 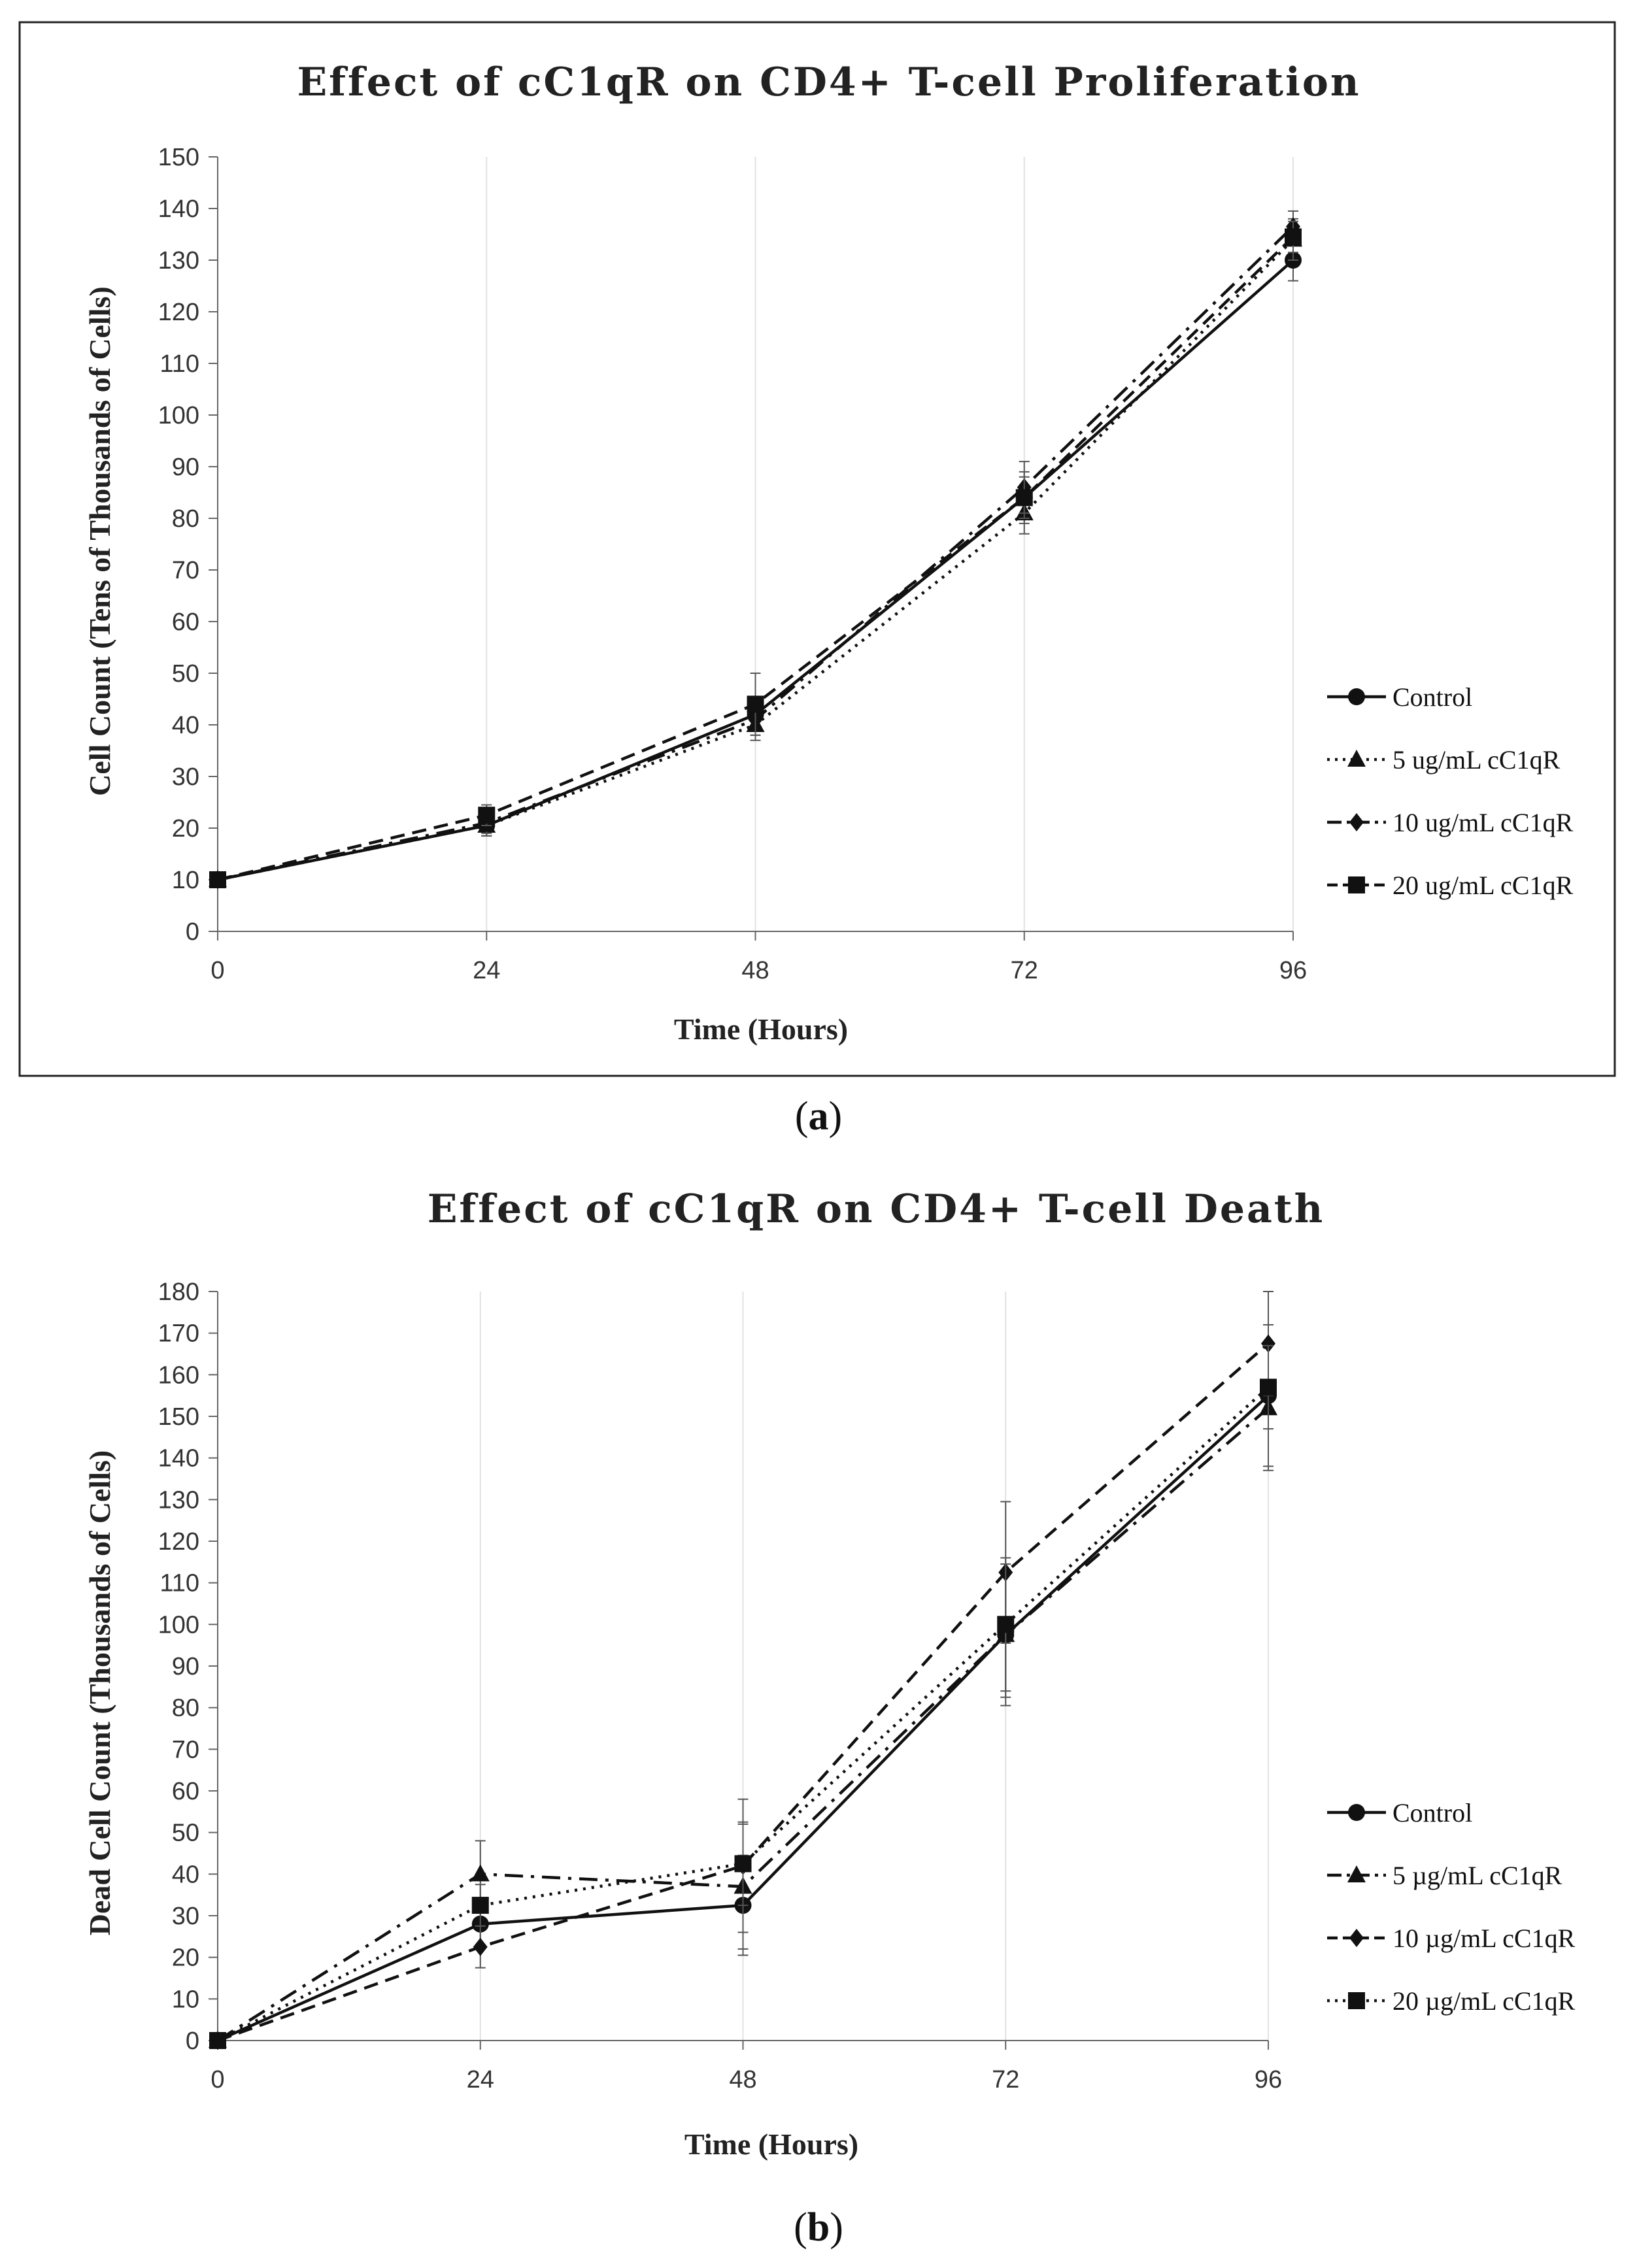 I want to click on chart-b-y-tick-label: 150, so click(x=179, y=1417).